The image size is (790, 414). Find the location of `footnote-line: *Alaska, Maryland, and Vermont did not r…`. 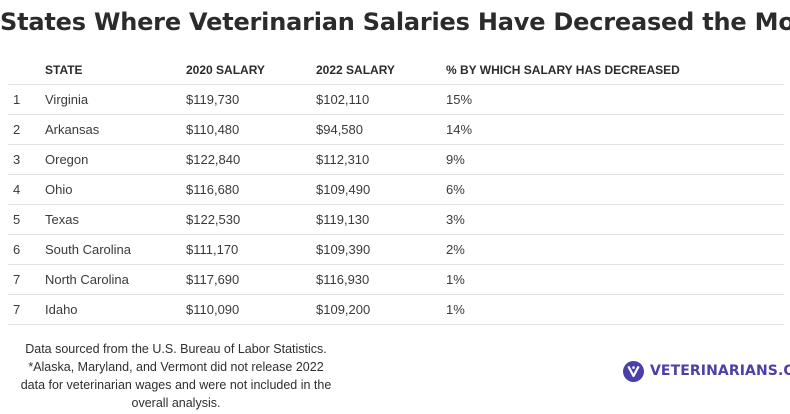

footnote-line: *Alaska, Maryland, and Vermont did not r… is located at coordinates (176, 367).